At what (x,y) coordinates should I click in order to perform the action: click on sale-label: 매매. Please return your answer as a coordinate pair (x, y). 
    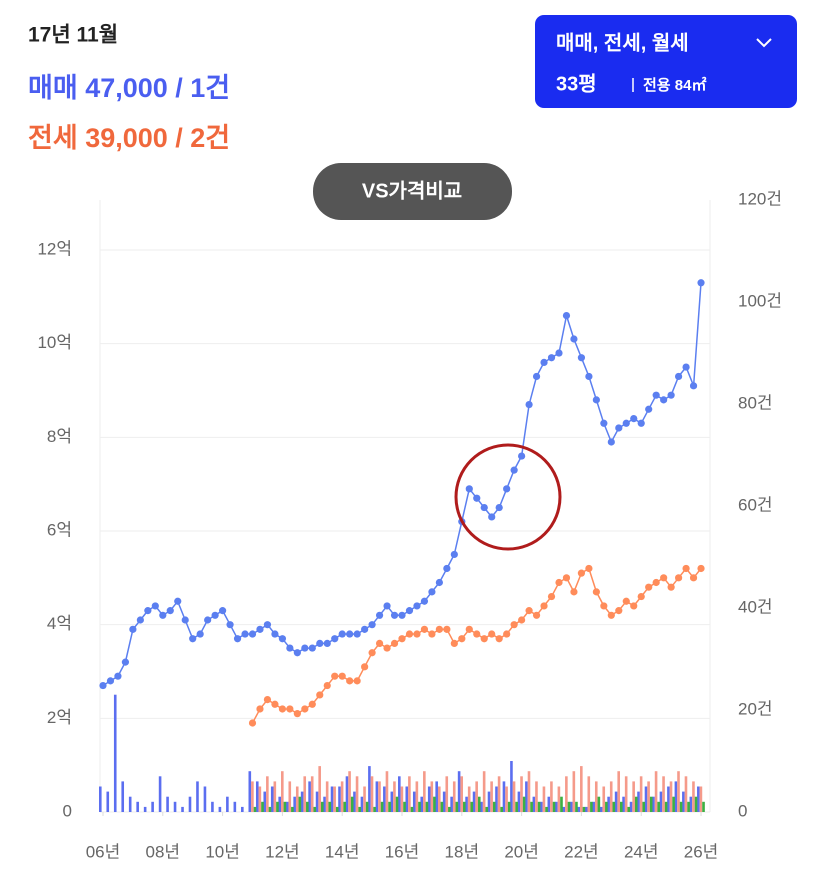
    Looking at the image, I should click on (53, 88).